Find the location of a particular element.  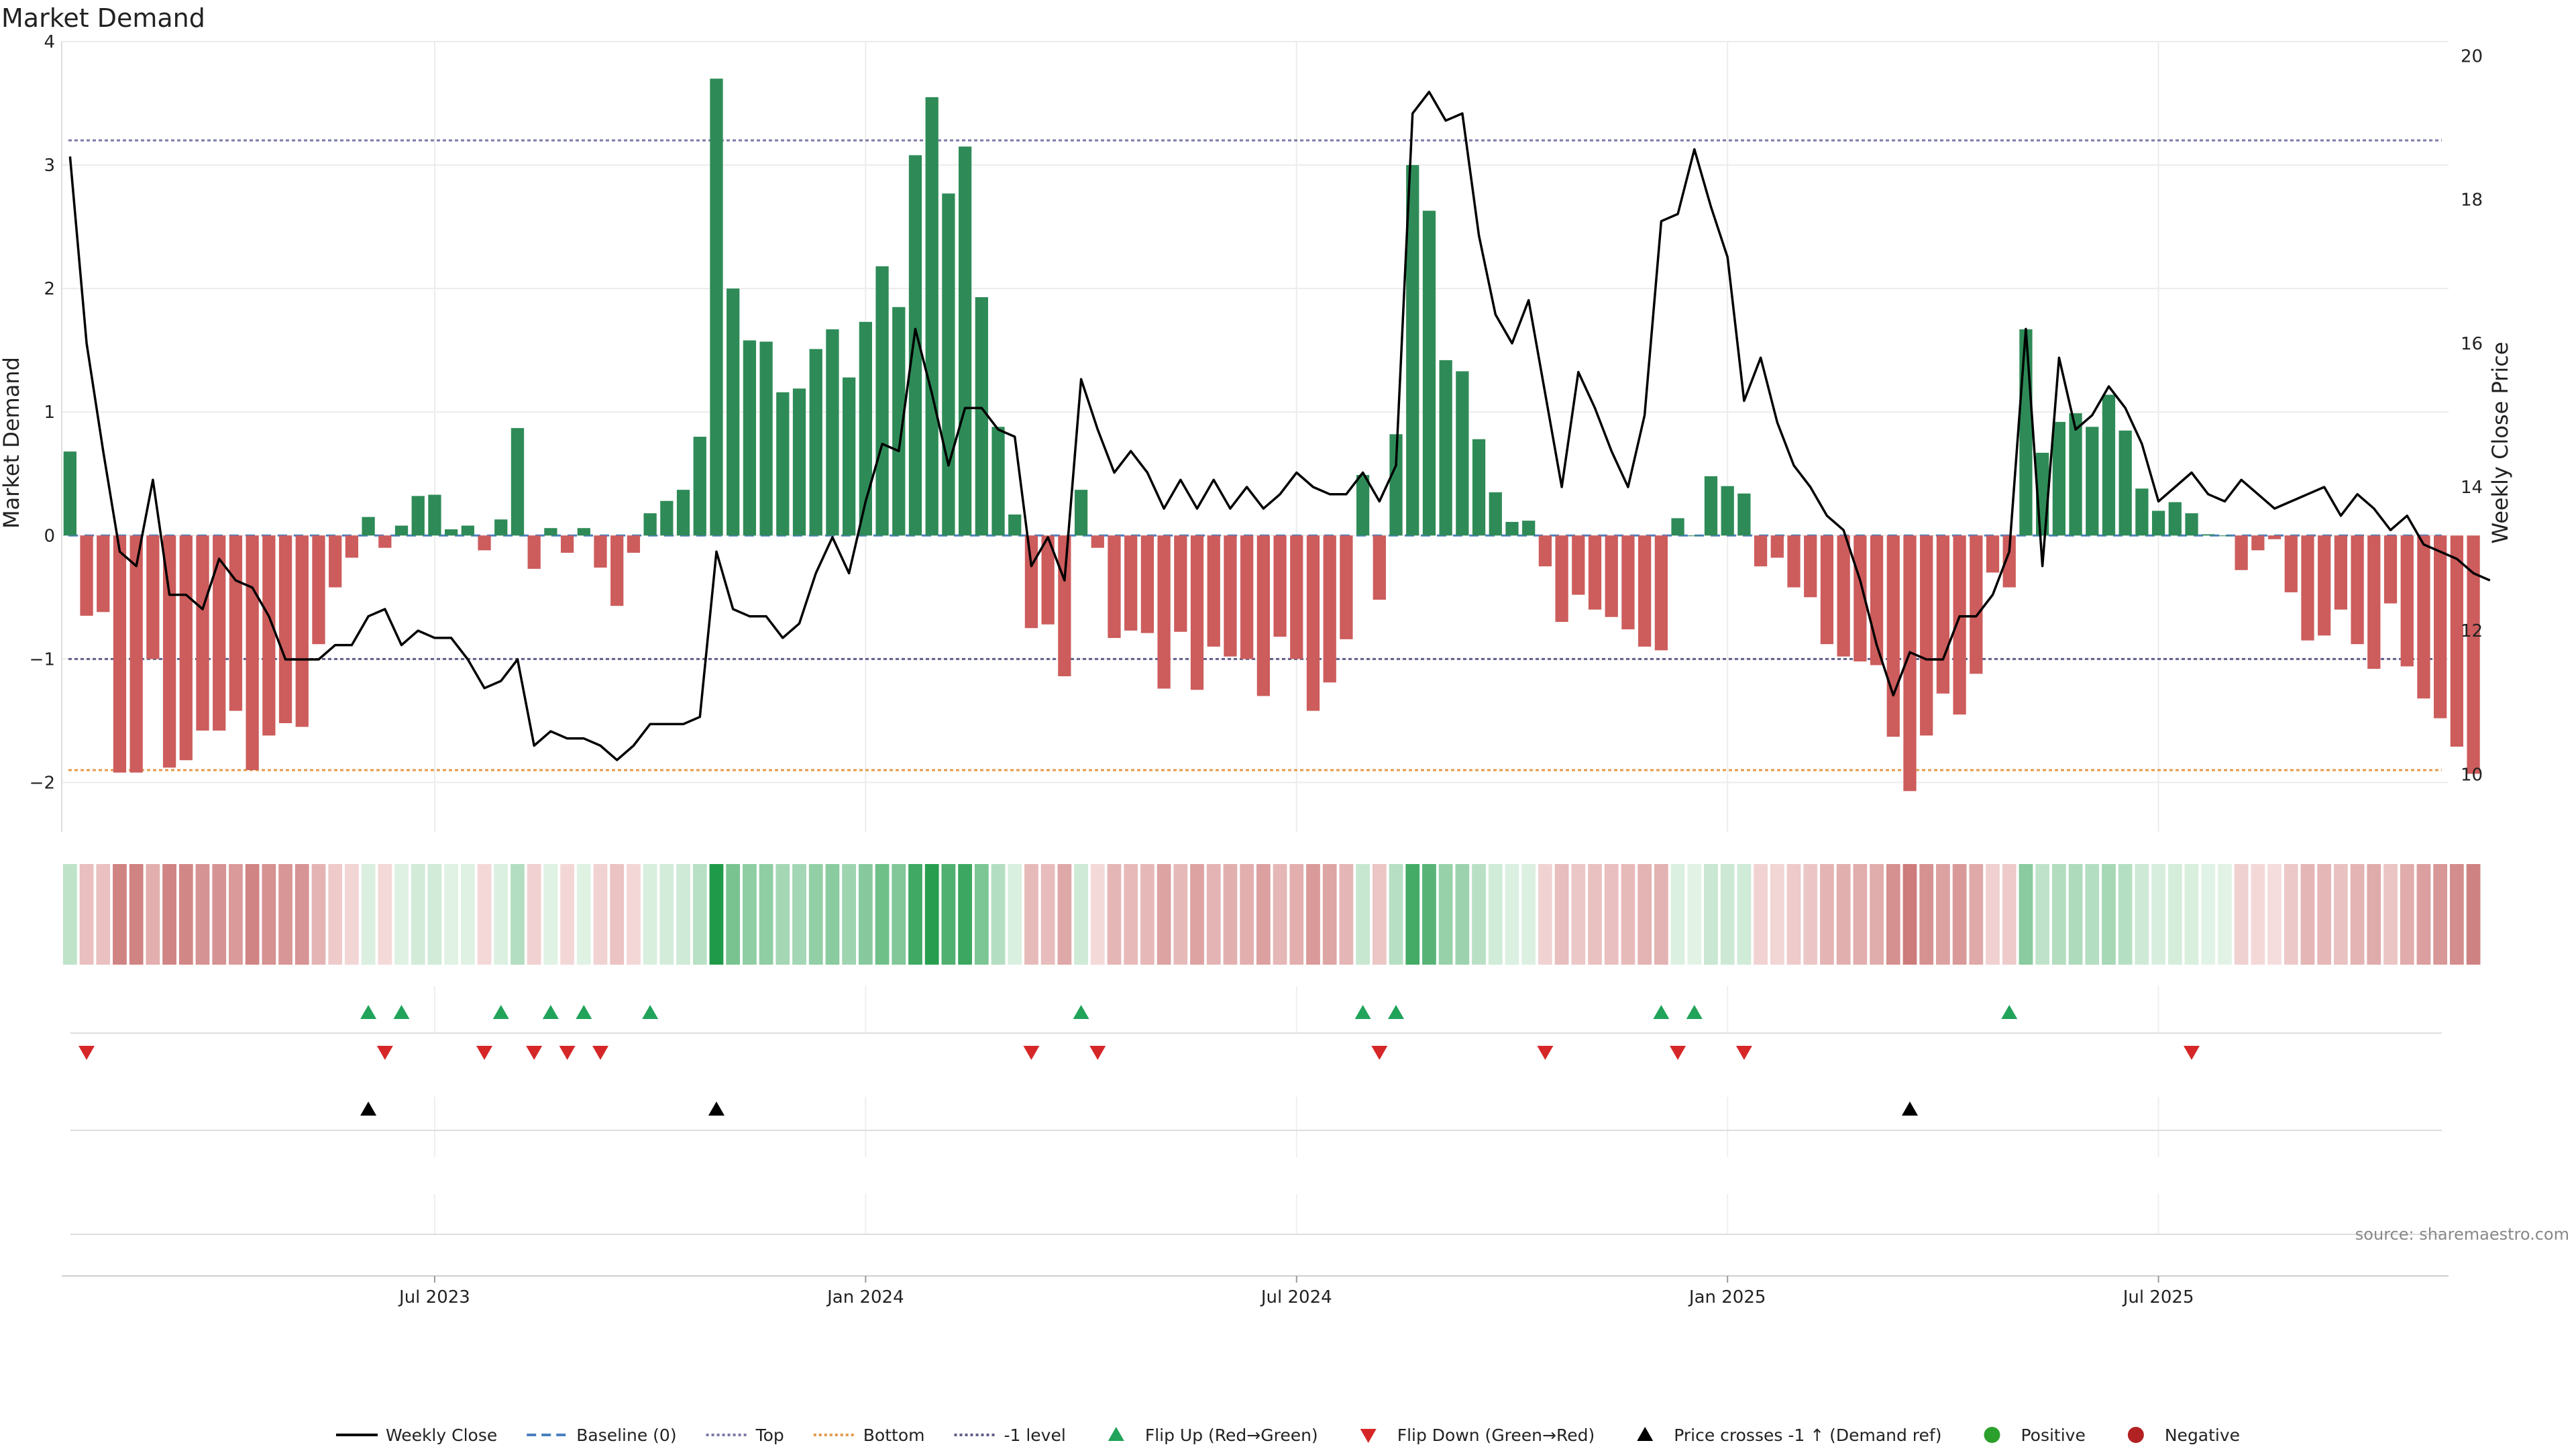

legend-item: Bottom is located at coordinates (868, 1435).